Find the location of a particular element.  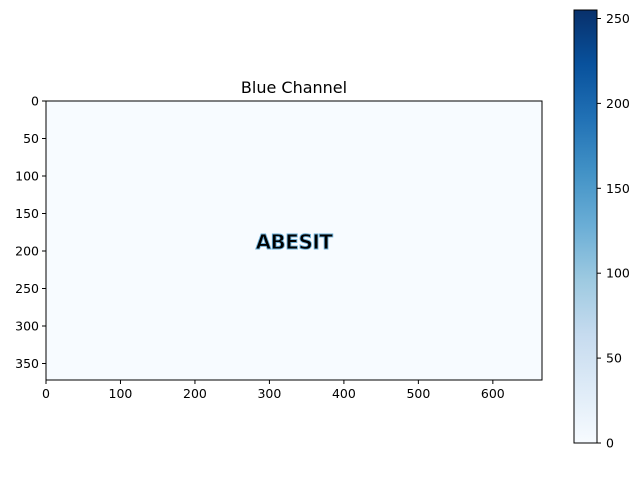

colorbar-tick-label: 50 is located at coordinates (614, 358).